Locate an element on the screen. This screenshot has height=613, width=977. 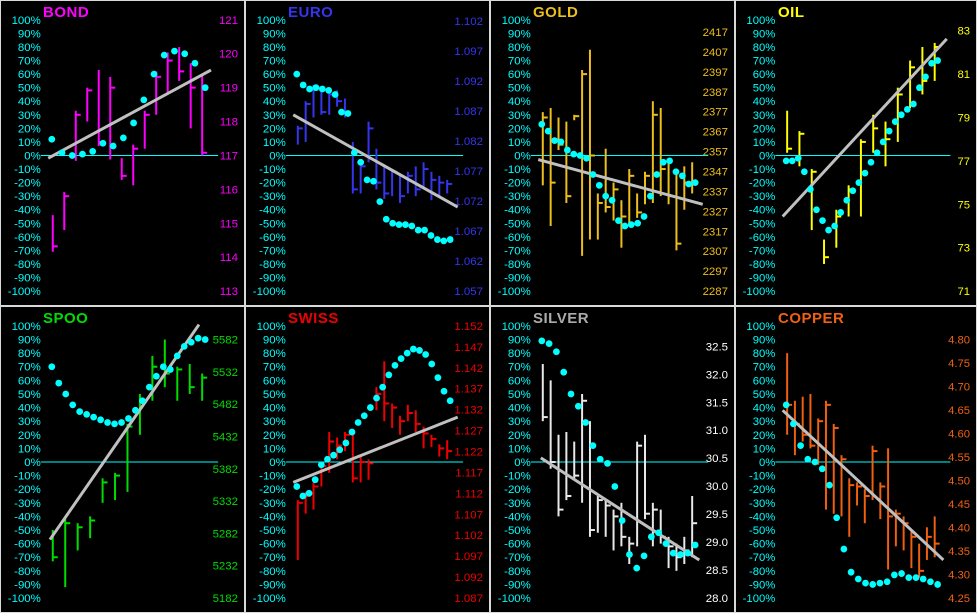
svg-text: 81 is located at coordinates (964, 75).